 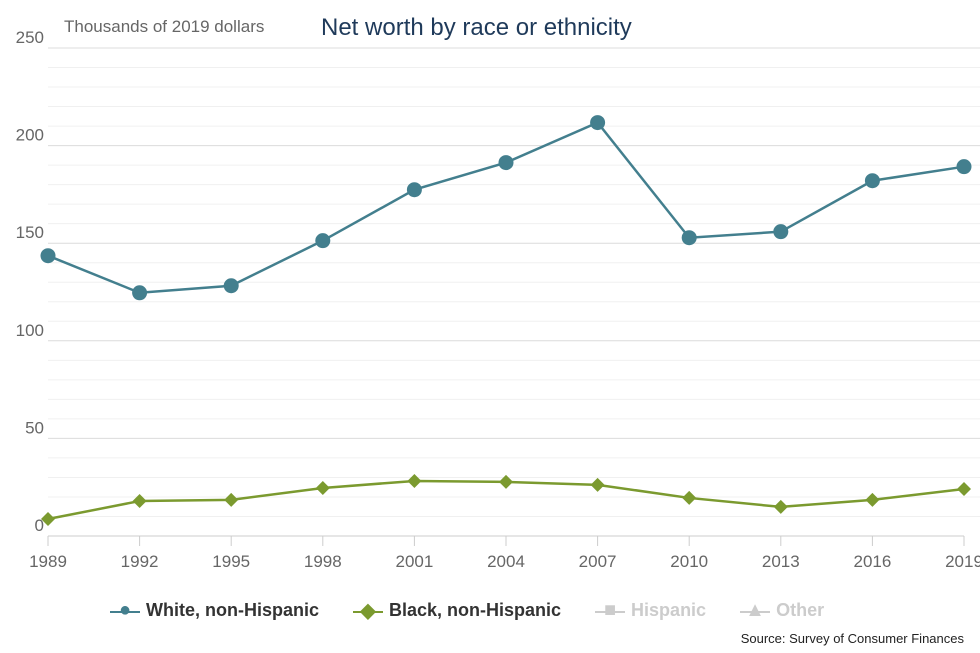 What do you see at coordinates (414, 561) in the screenshot?
I see `x-tick-label: 2001` at bounding box center [414, 561].